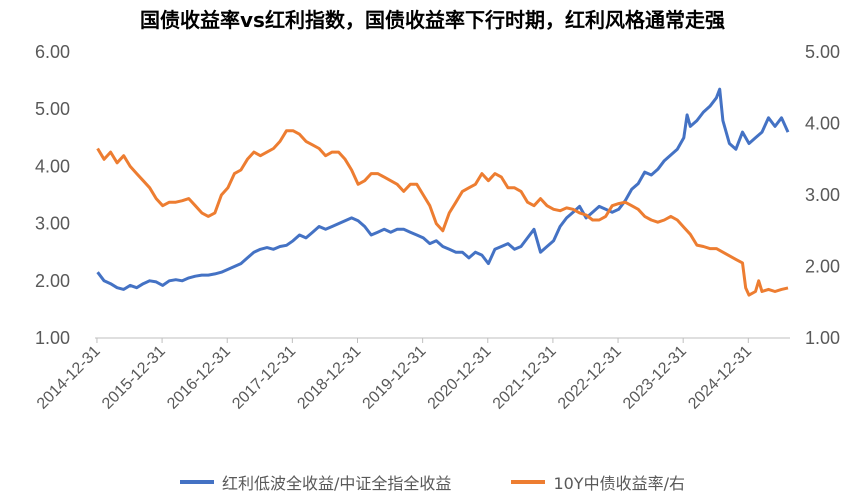  What do you see at coordinates (52, 195) in the screenshot?
I see `left-axis-ticks: 1.00 2.00 3.00 4.00 5.00 6.00` at bounding box center [52, 195].